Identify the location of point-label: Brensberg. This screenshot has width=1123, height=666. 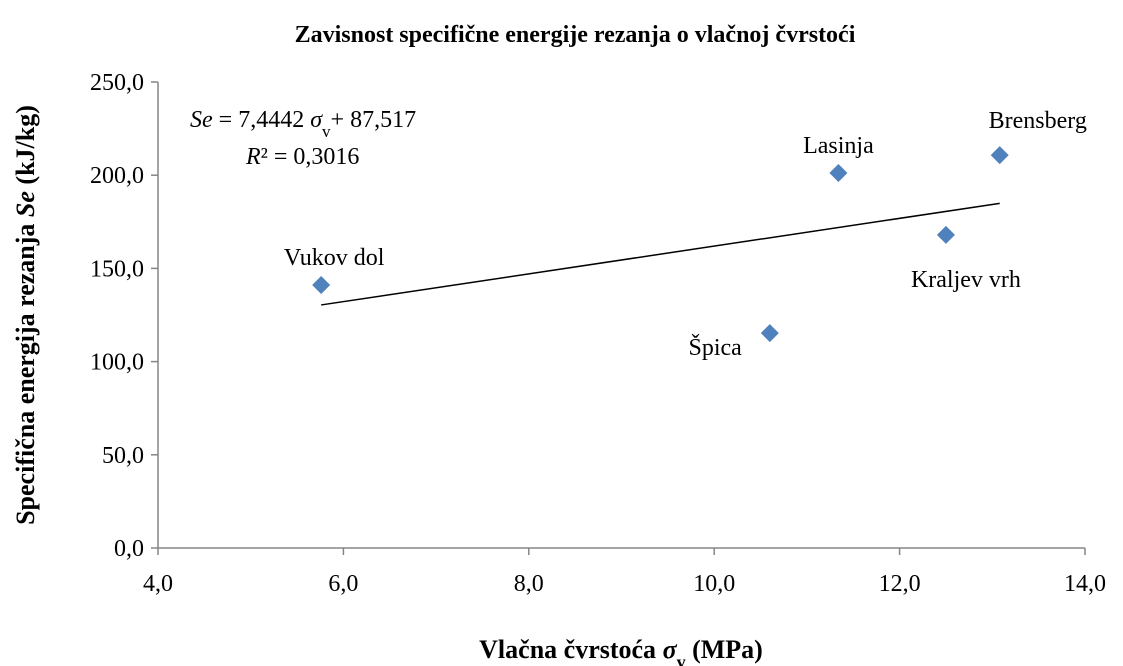
(1038, 121).